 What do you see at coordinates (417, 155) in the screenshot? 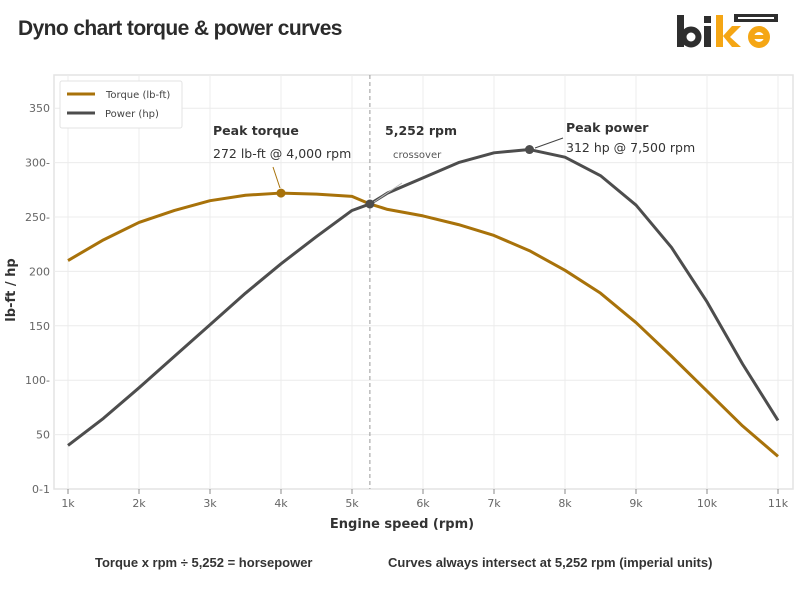
I see `crossover-label: crossover` at bounding box center [417, 155].